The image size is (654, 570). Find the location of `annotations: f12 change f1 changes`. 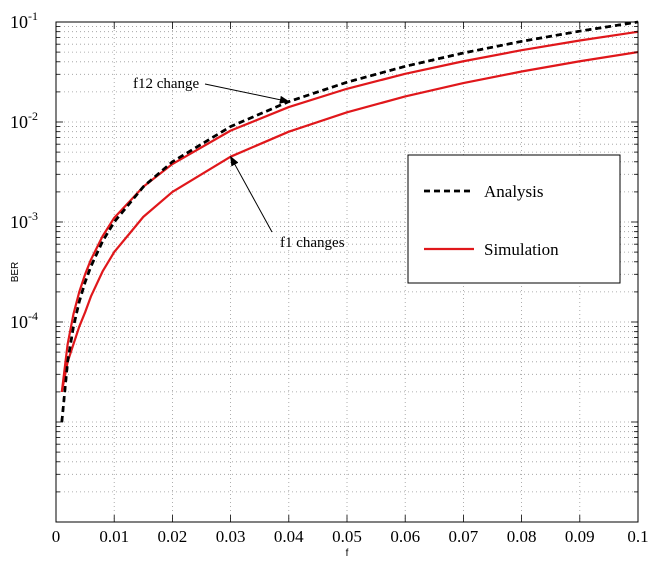

annotations: f12 change f1 changes is located at coordinates (239, 163).